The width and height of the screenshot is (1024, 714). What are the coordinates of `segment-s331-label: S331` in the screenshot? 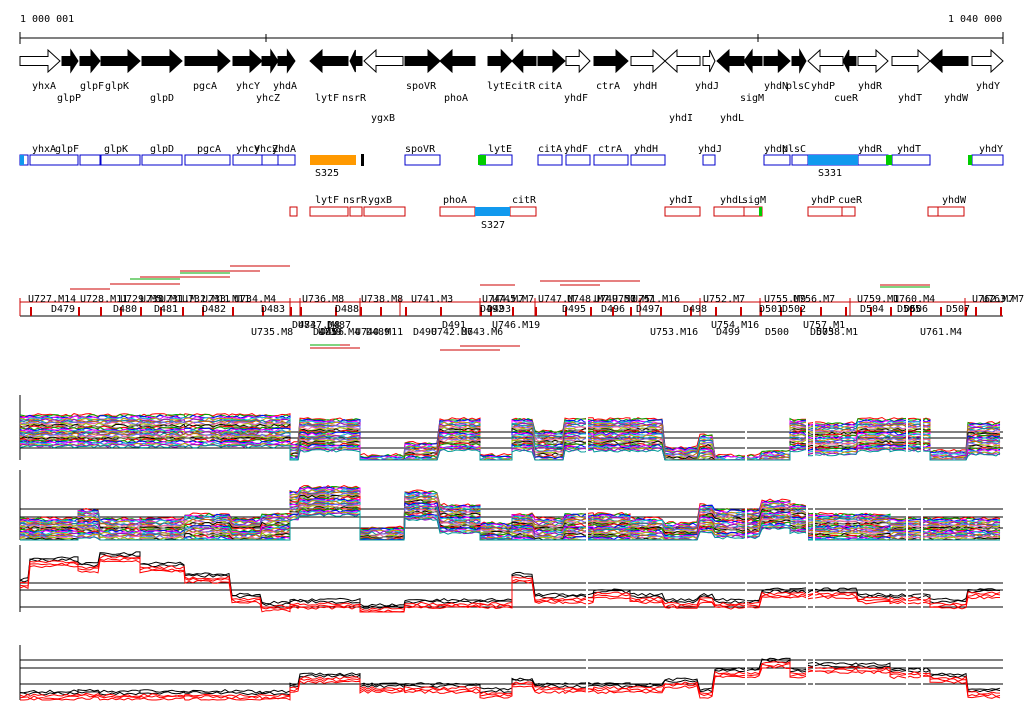 It's located at (830, 173).